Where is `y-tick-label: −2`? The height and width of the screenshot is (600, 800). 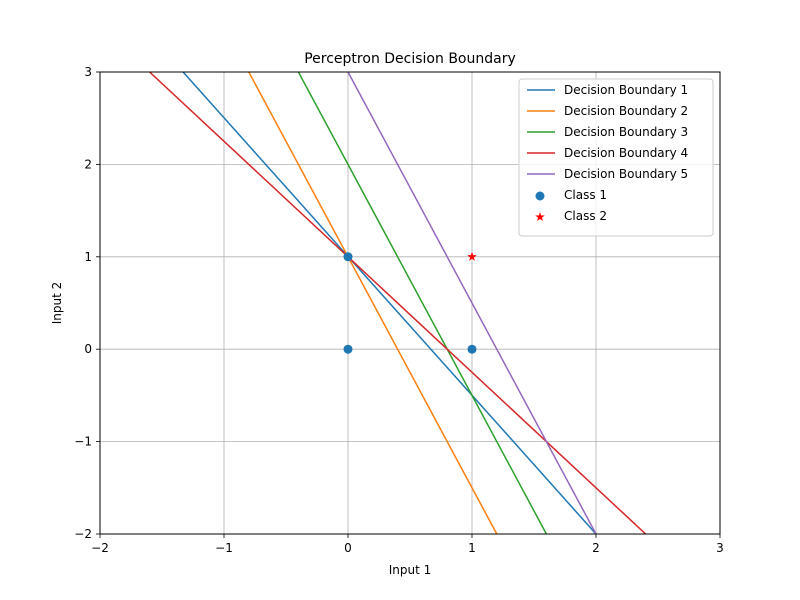 y-tick-label: −2 is located at coordinates (83, 534).